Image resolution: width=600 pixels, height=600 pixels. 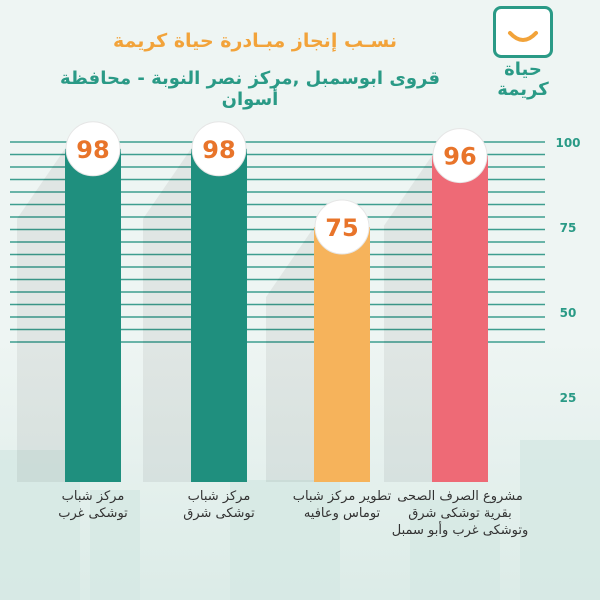 I want to click on bar-label-3: تطوير مركز شباب توماس وعافيه, so click(x=342, y=505).